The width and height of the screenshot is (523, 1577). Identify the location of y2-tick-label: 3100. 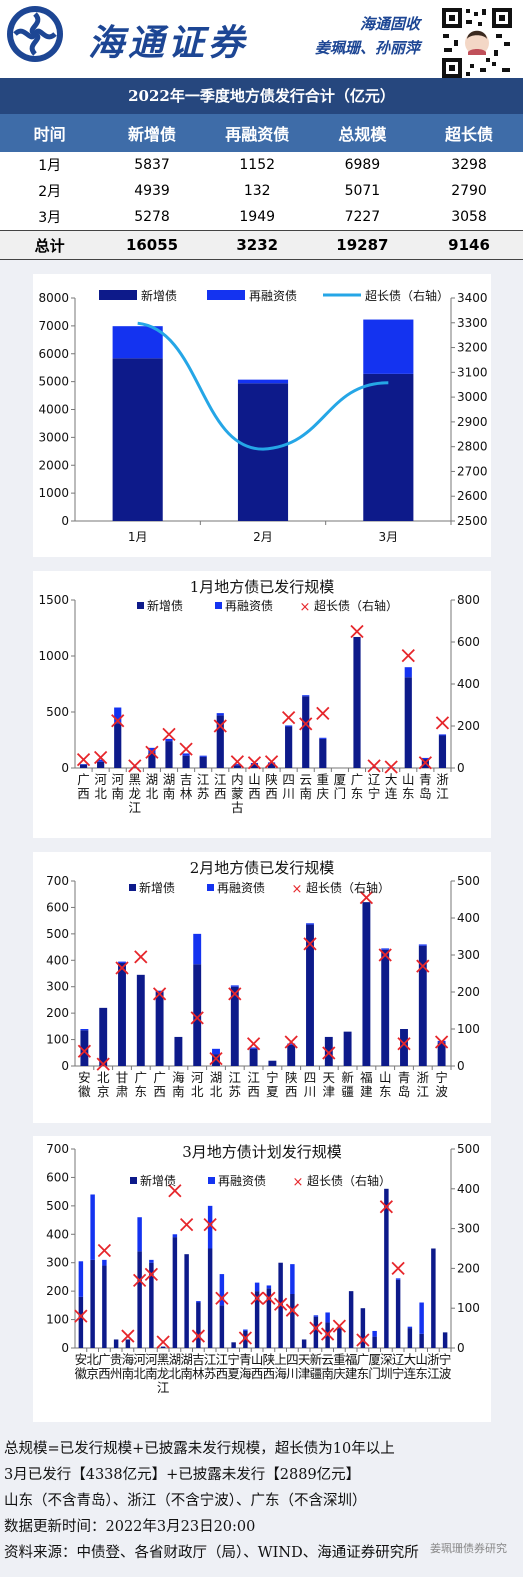
(472, 372).